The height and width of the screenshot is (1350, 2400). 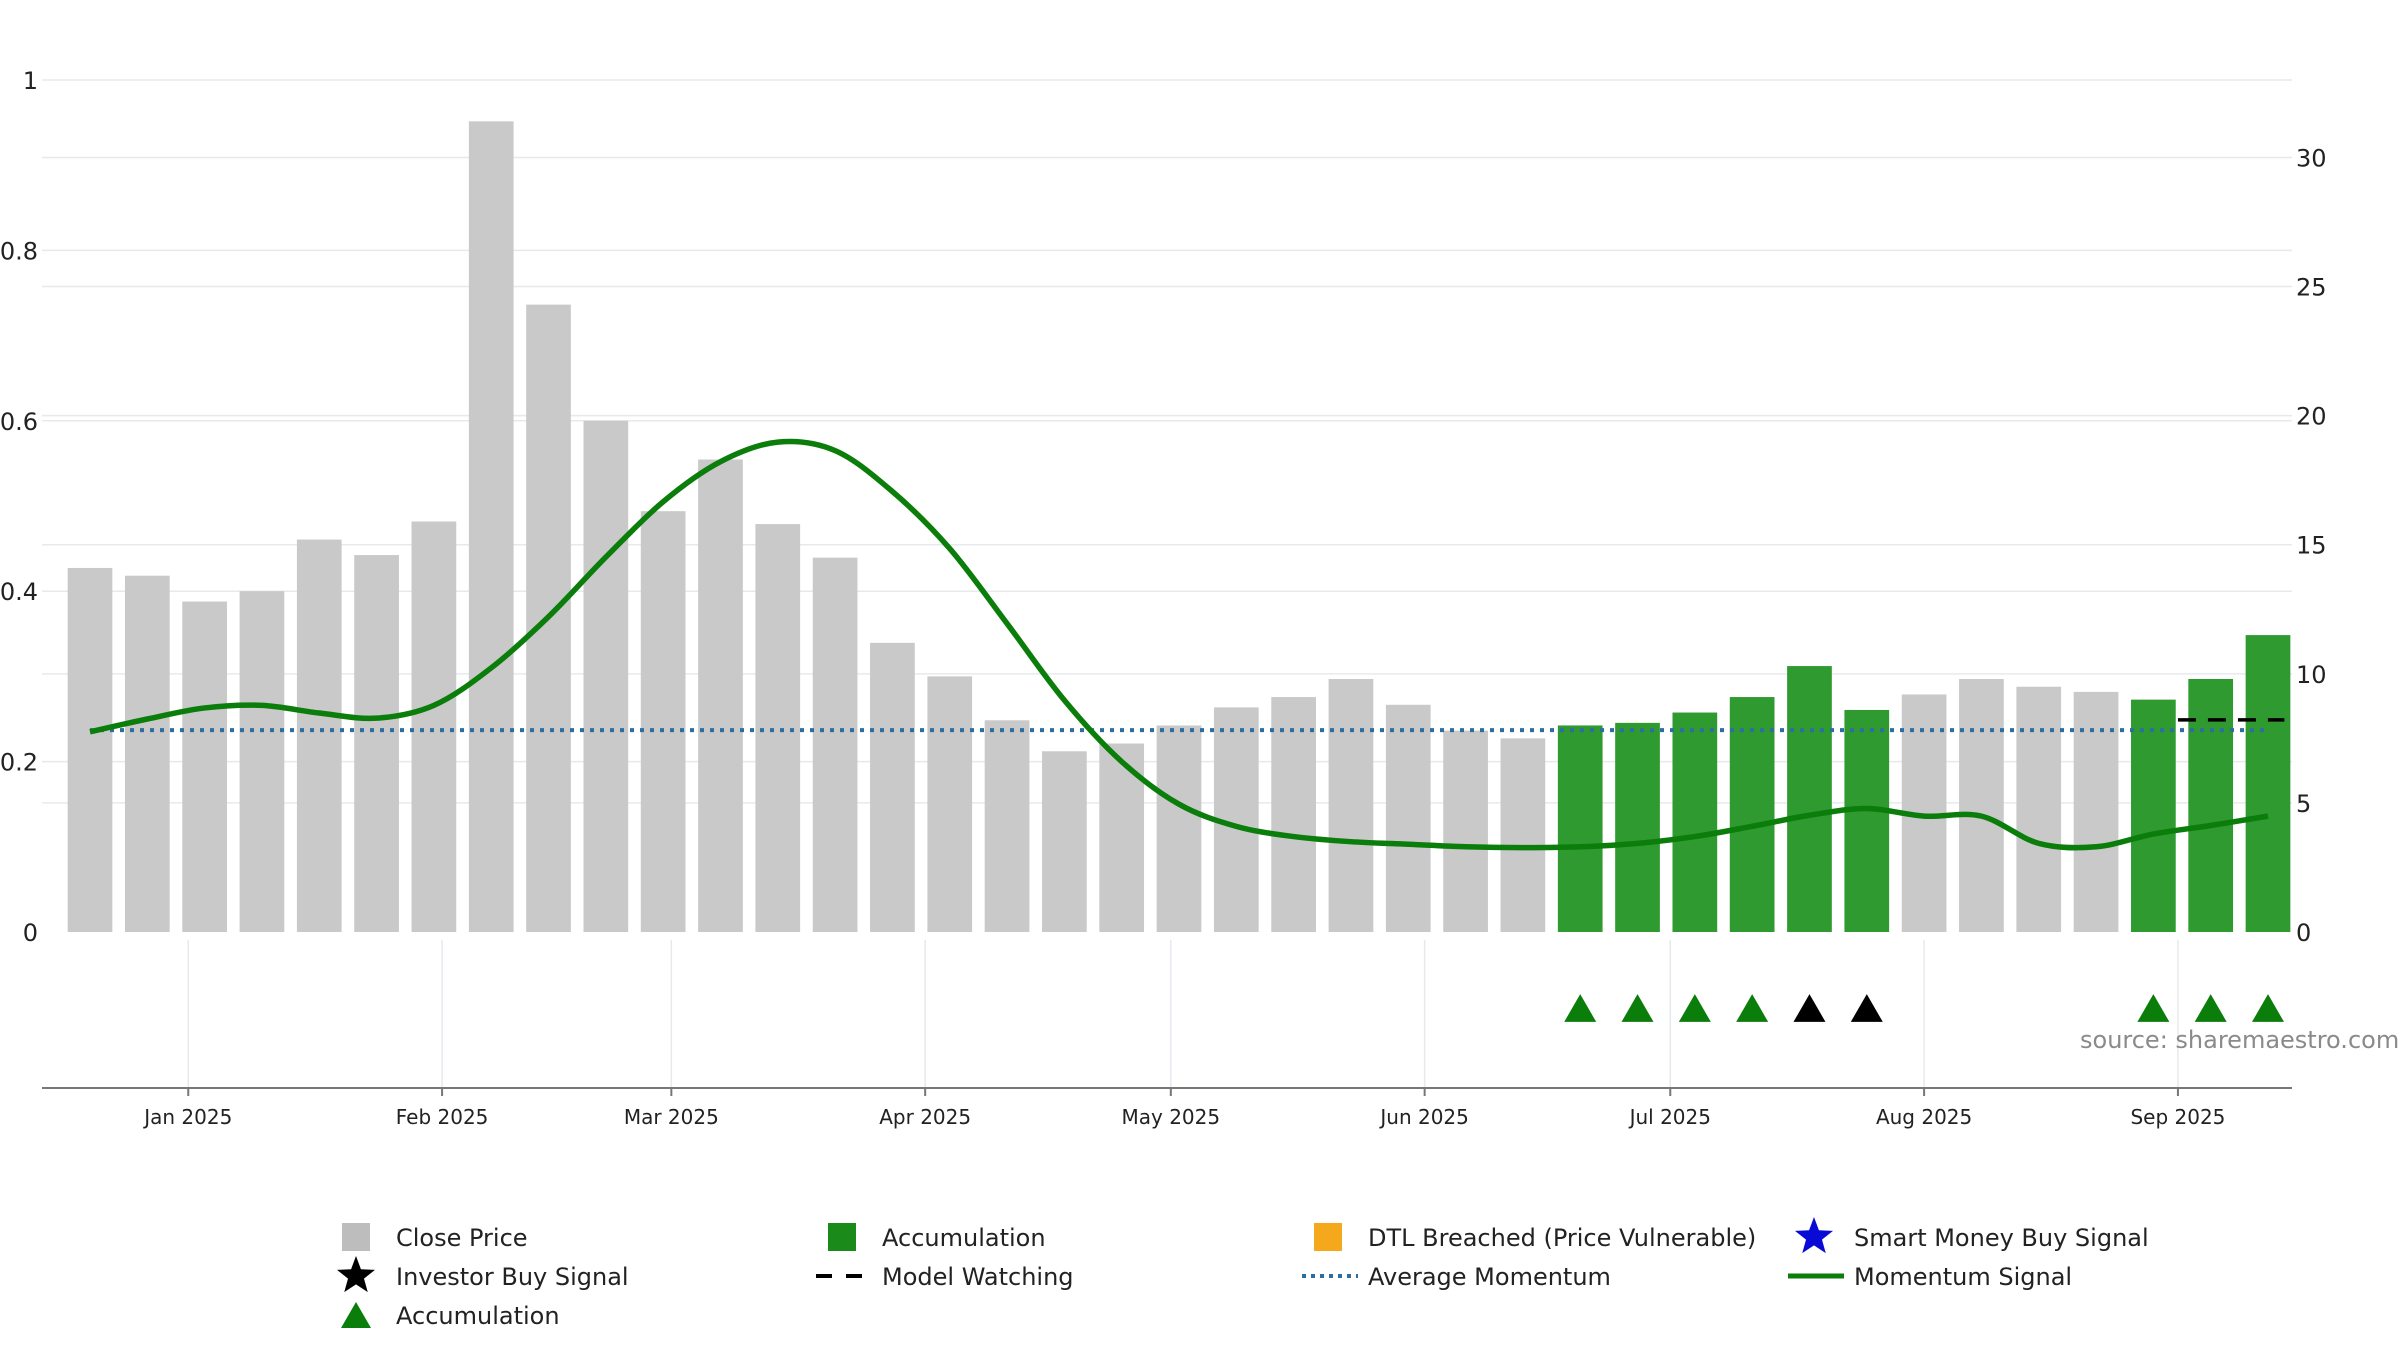 I want to click on y-left-tick-0: 0, so click(x=30, y=933).